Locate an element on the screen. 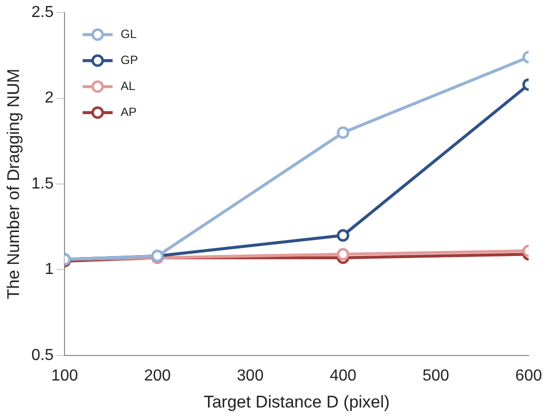  y-tick-label: 2.5 is located at coordinates (42, 13).